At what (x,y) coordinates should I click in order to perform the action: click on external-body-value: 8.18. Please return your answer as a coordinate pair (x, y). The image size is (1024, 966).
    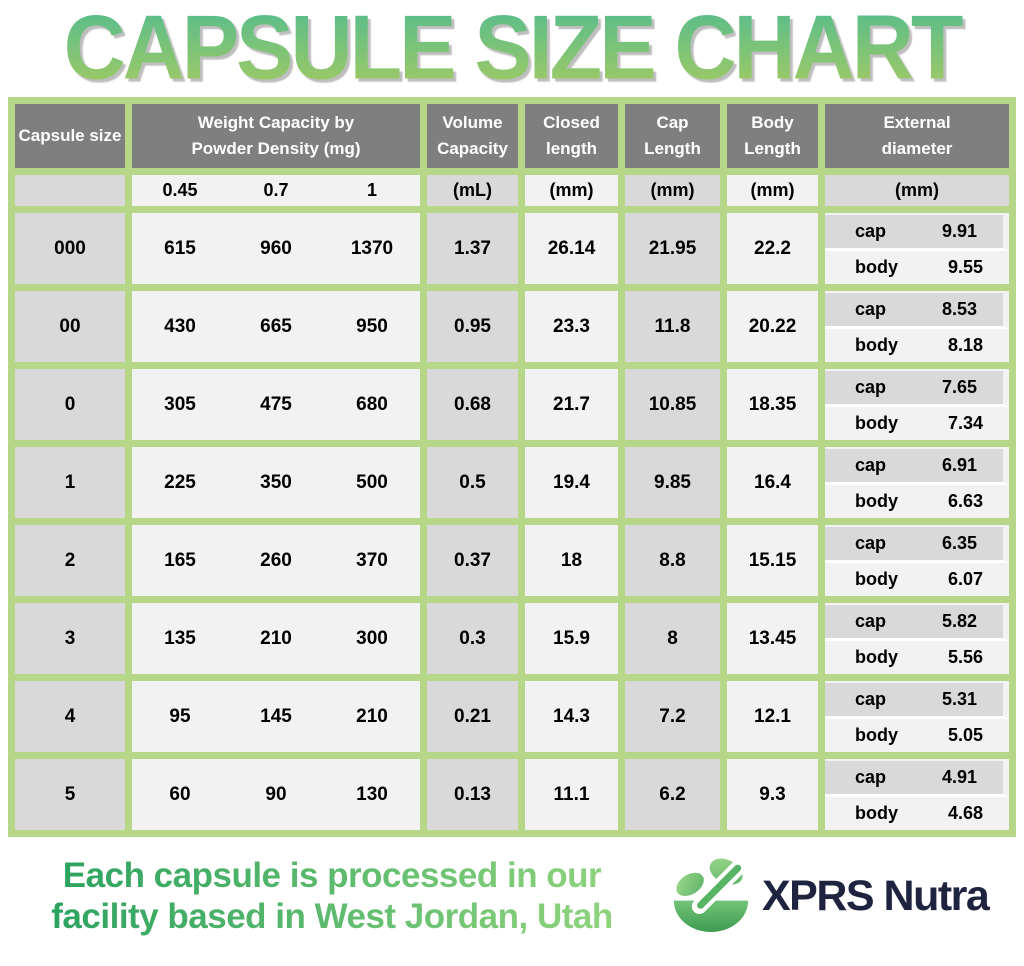
    Looking at the image, I should click on (965, 345).